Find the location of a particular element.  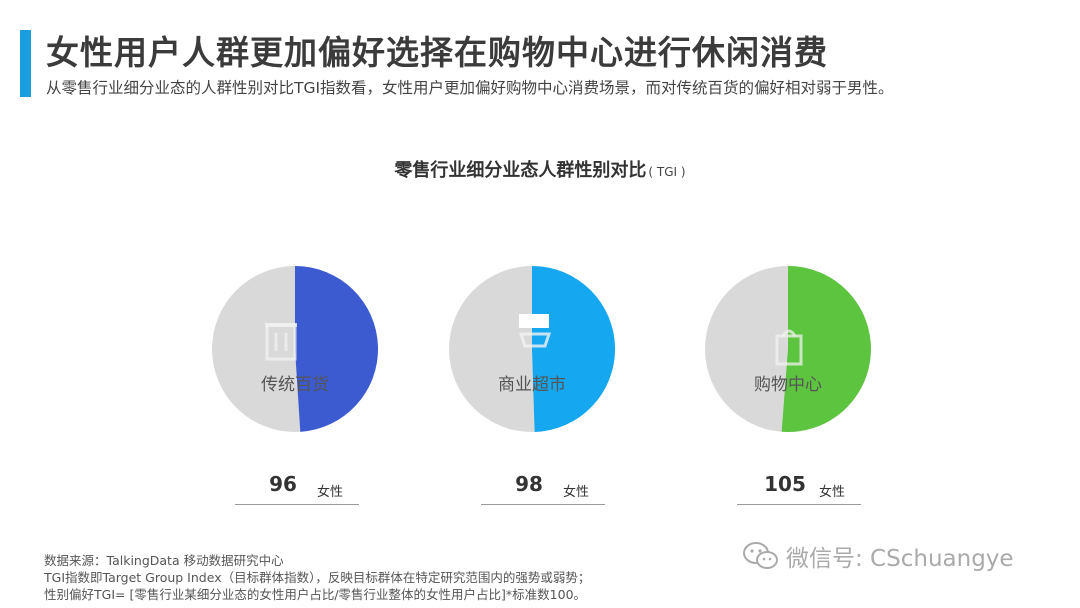

stat-value: 98 is located at coordinates (529, 484).